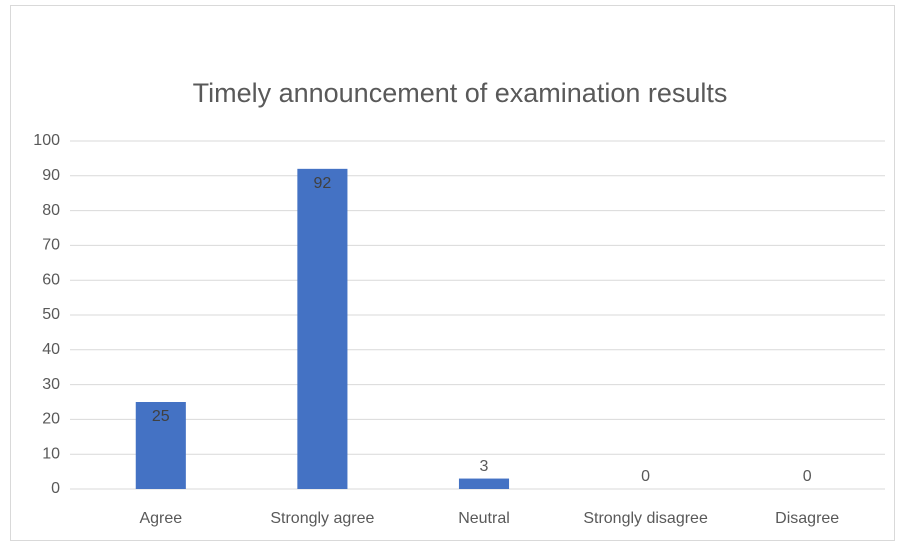  I want to click on y-tick-label: 0, so click(55, 488).